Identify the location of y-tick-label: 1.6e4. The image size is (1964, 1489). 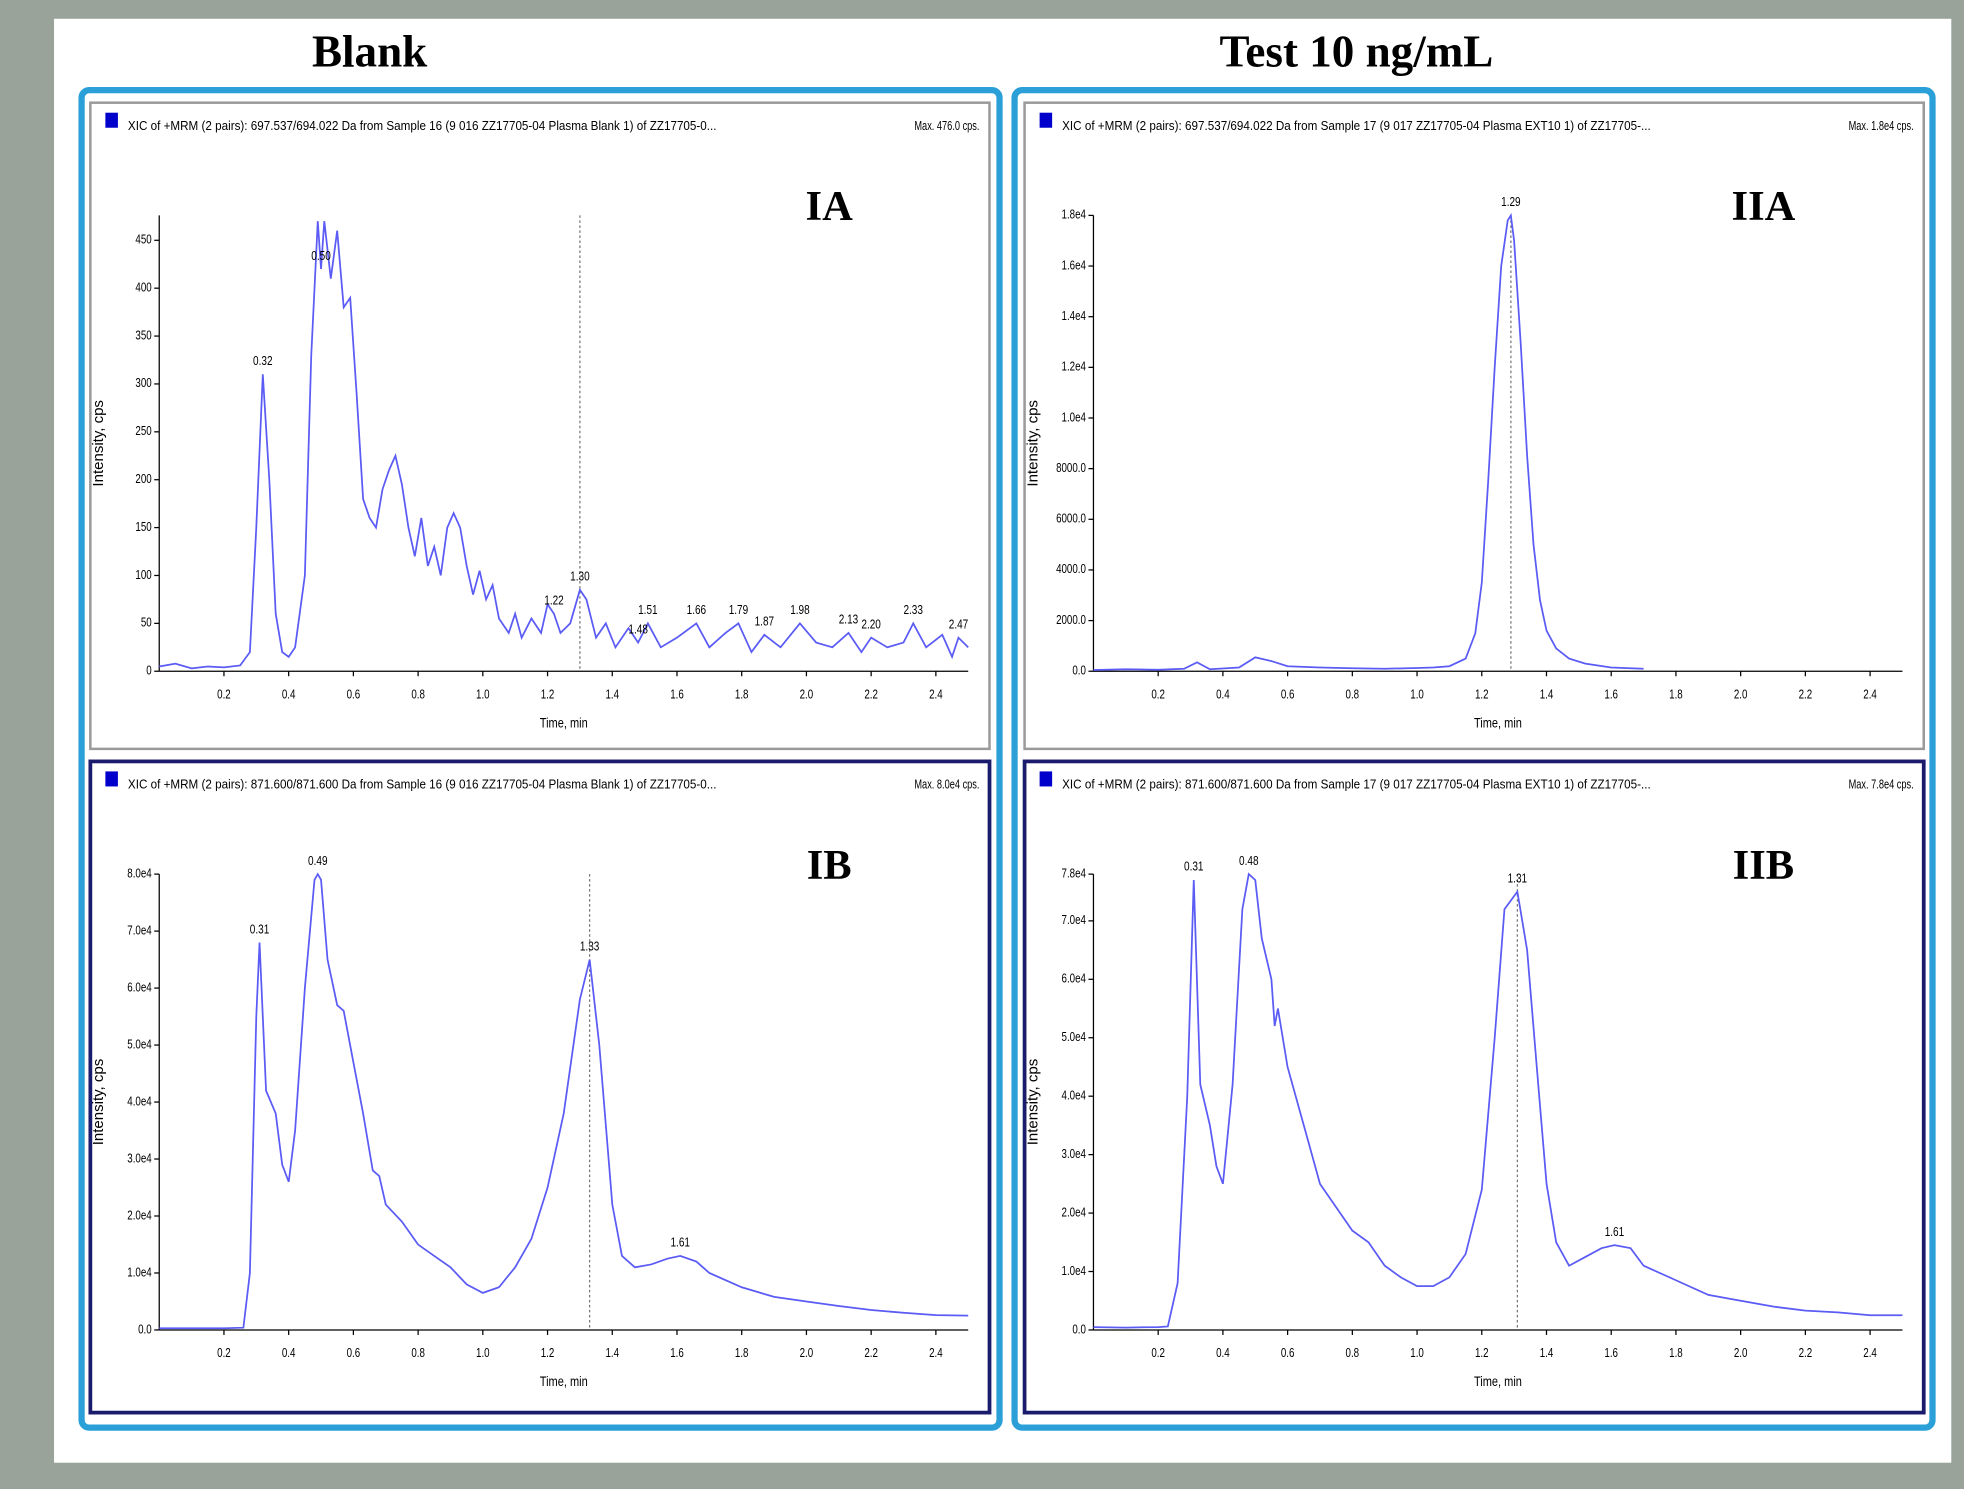
(1074, 265).